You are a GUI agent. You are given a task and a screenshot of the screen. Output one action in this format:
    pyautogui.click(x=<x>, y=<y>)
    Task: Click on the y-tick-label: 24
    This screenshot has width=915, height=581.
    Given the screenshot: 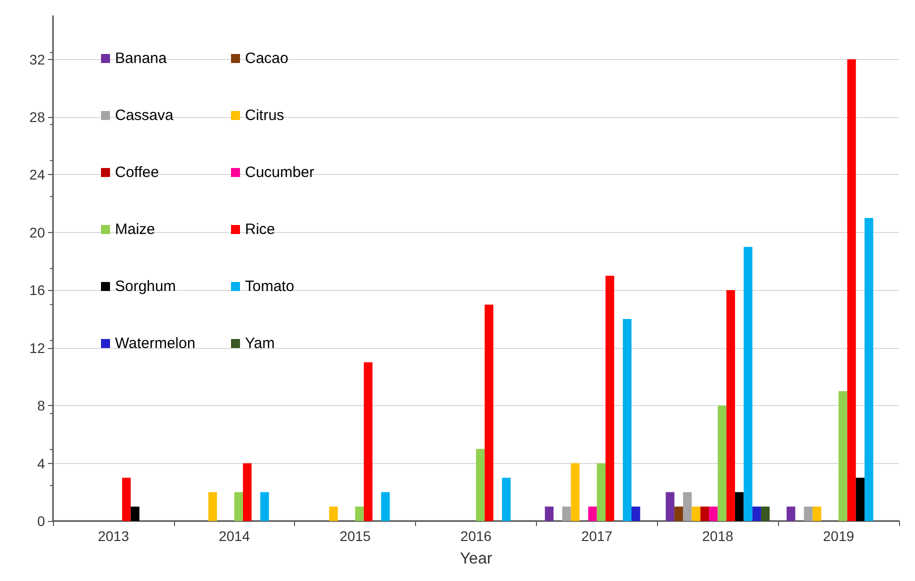 What is the action you would take?
    pyautogui.click(x=37, y=174)
    